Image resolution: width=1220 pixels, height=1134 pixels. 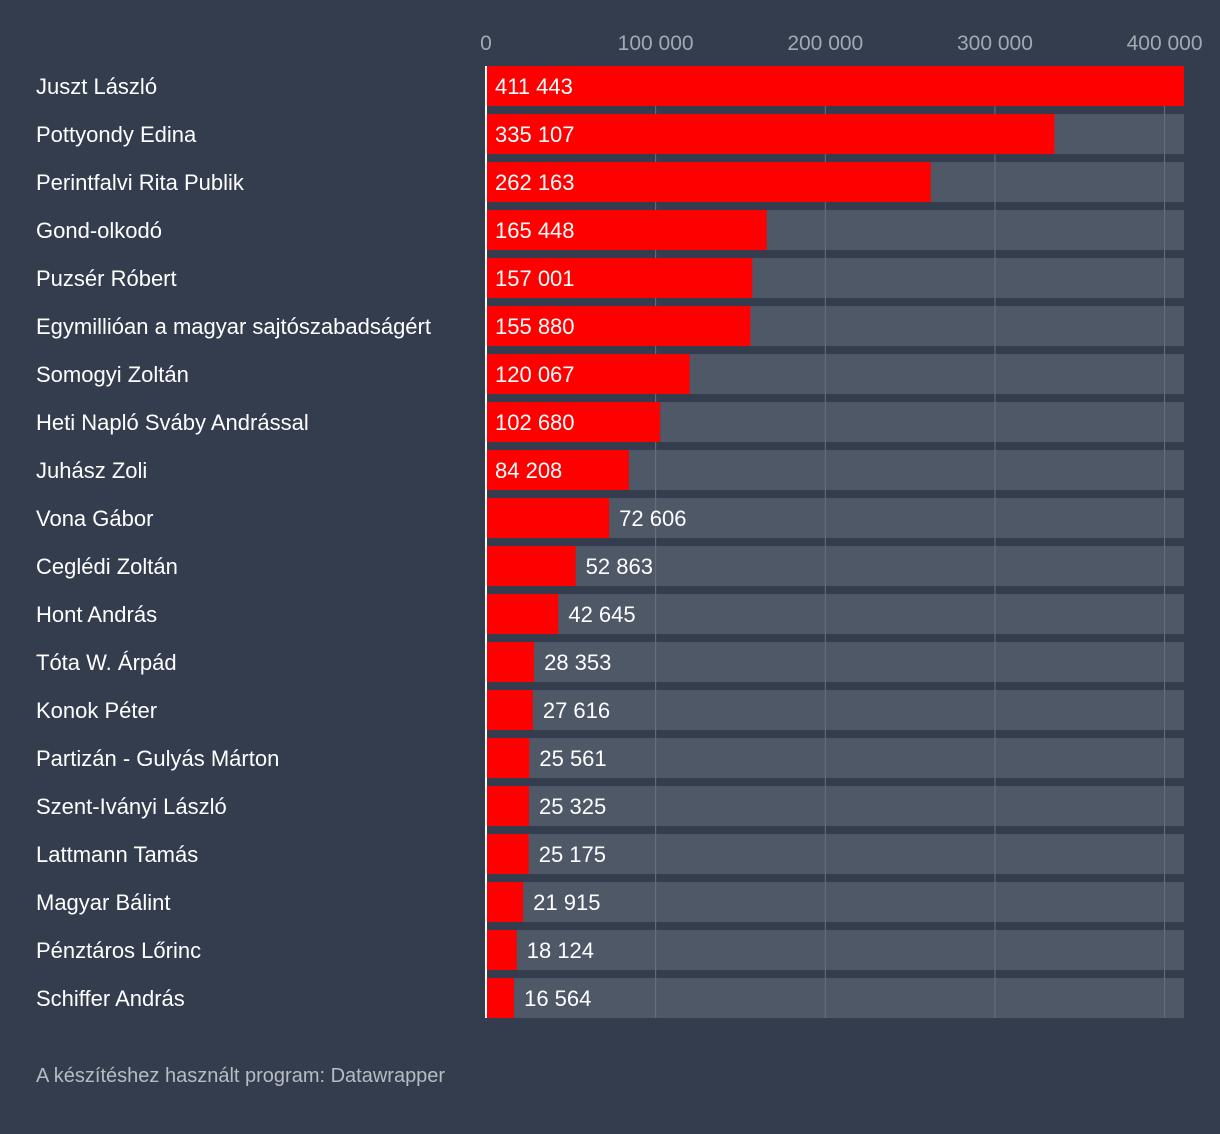 I want to click on value-label: 28 353, so click(x=577, y=662).